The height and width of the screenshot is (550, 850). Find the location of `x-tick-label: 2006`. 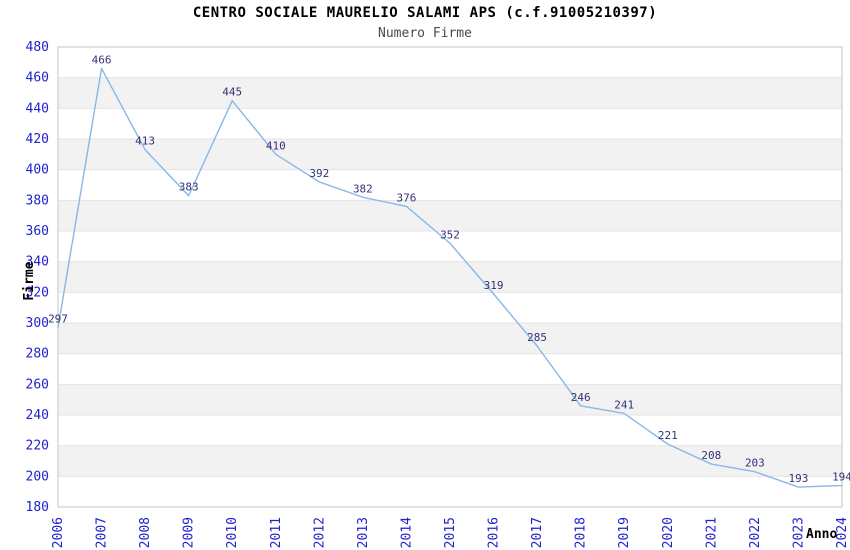

x-tick-label: 2006 is located at coordinates (58, 532).